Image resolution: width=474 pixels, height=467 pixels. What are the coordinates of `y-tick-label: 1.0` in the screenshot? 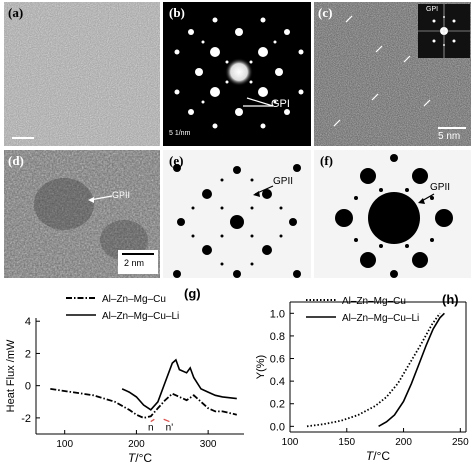 It's located at (277, 314).